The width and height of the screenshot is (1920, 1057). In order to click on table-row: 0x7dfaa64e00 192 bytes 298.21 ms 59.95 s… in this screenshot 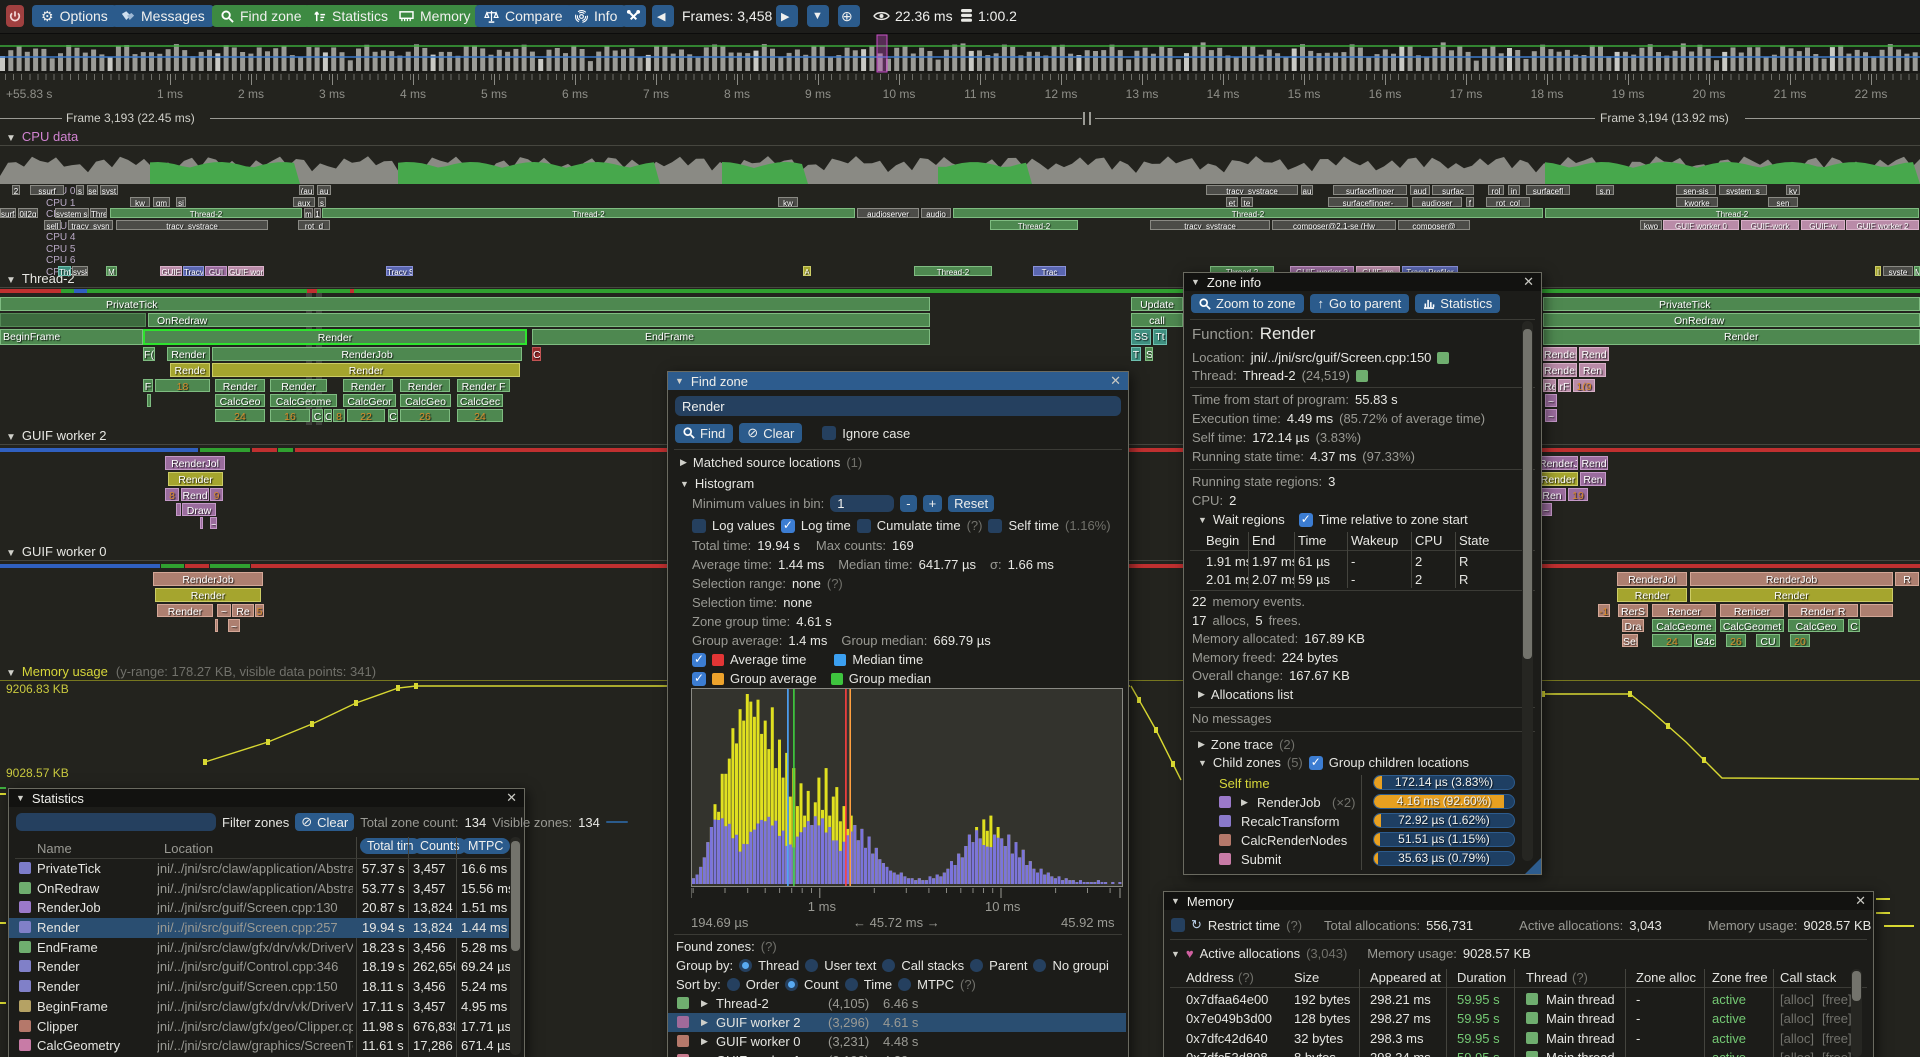, I will do `click(1509, 999)`.